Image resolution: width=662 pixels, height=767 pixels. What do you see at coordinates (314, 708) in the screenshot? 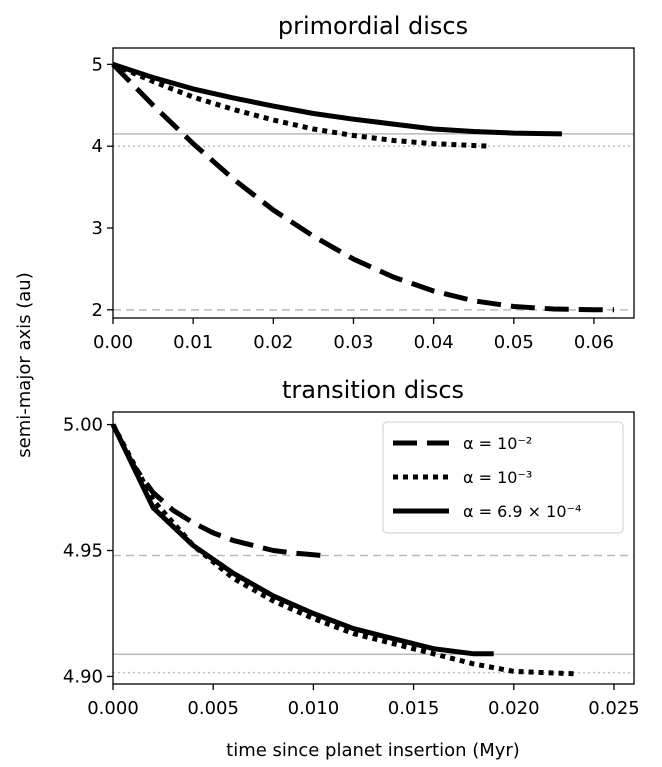
I see `x-tick-label: 0.010` at bounding box center [314, 708].